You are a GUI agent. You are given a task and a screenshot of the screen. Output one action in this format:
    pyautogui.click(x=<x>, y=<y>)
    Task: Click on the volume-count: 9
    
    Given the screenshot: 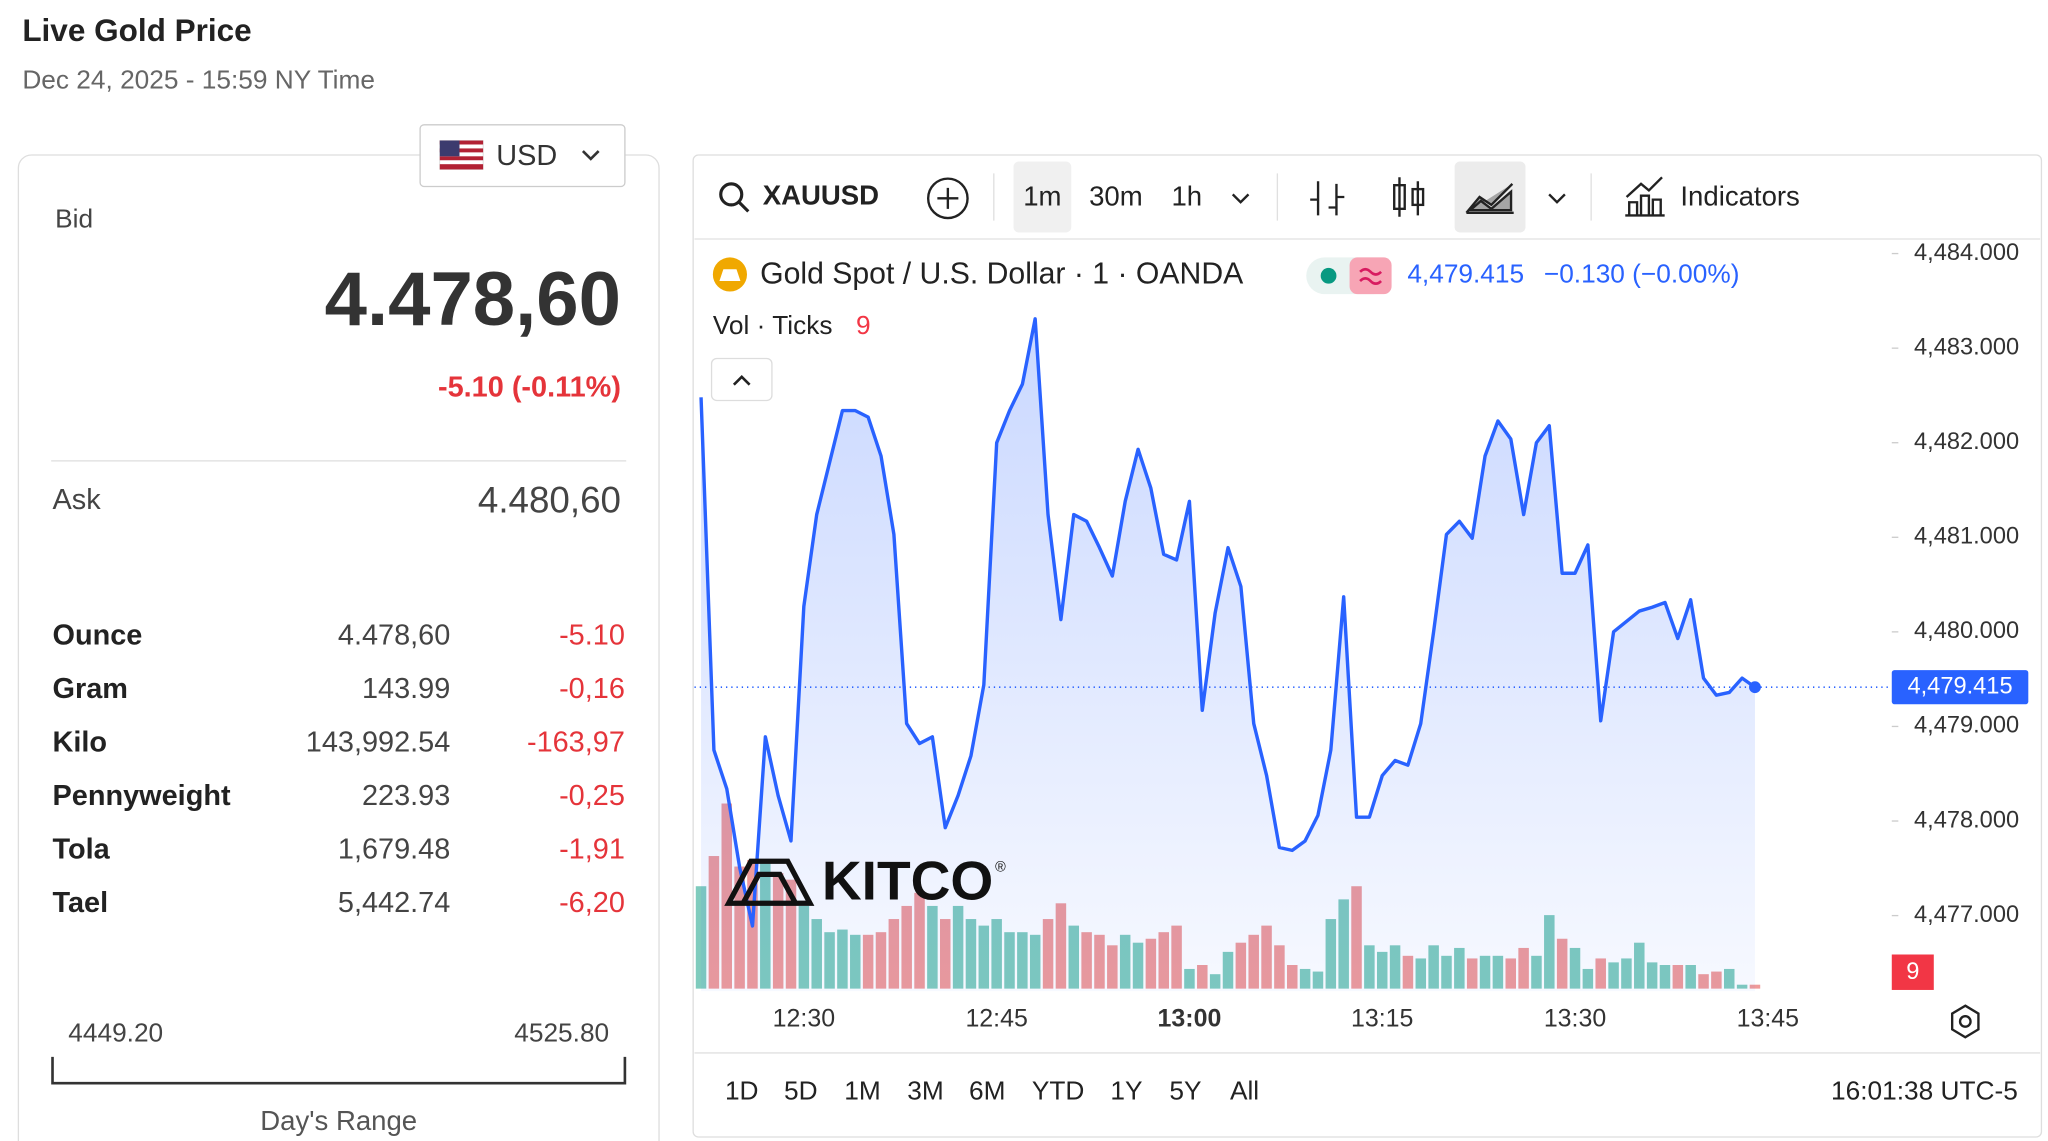 What is the action you would take?
    pyautogui.click(x=863, y=325)
    